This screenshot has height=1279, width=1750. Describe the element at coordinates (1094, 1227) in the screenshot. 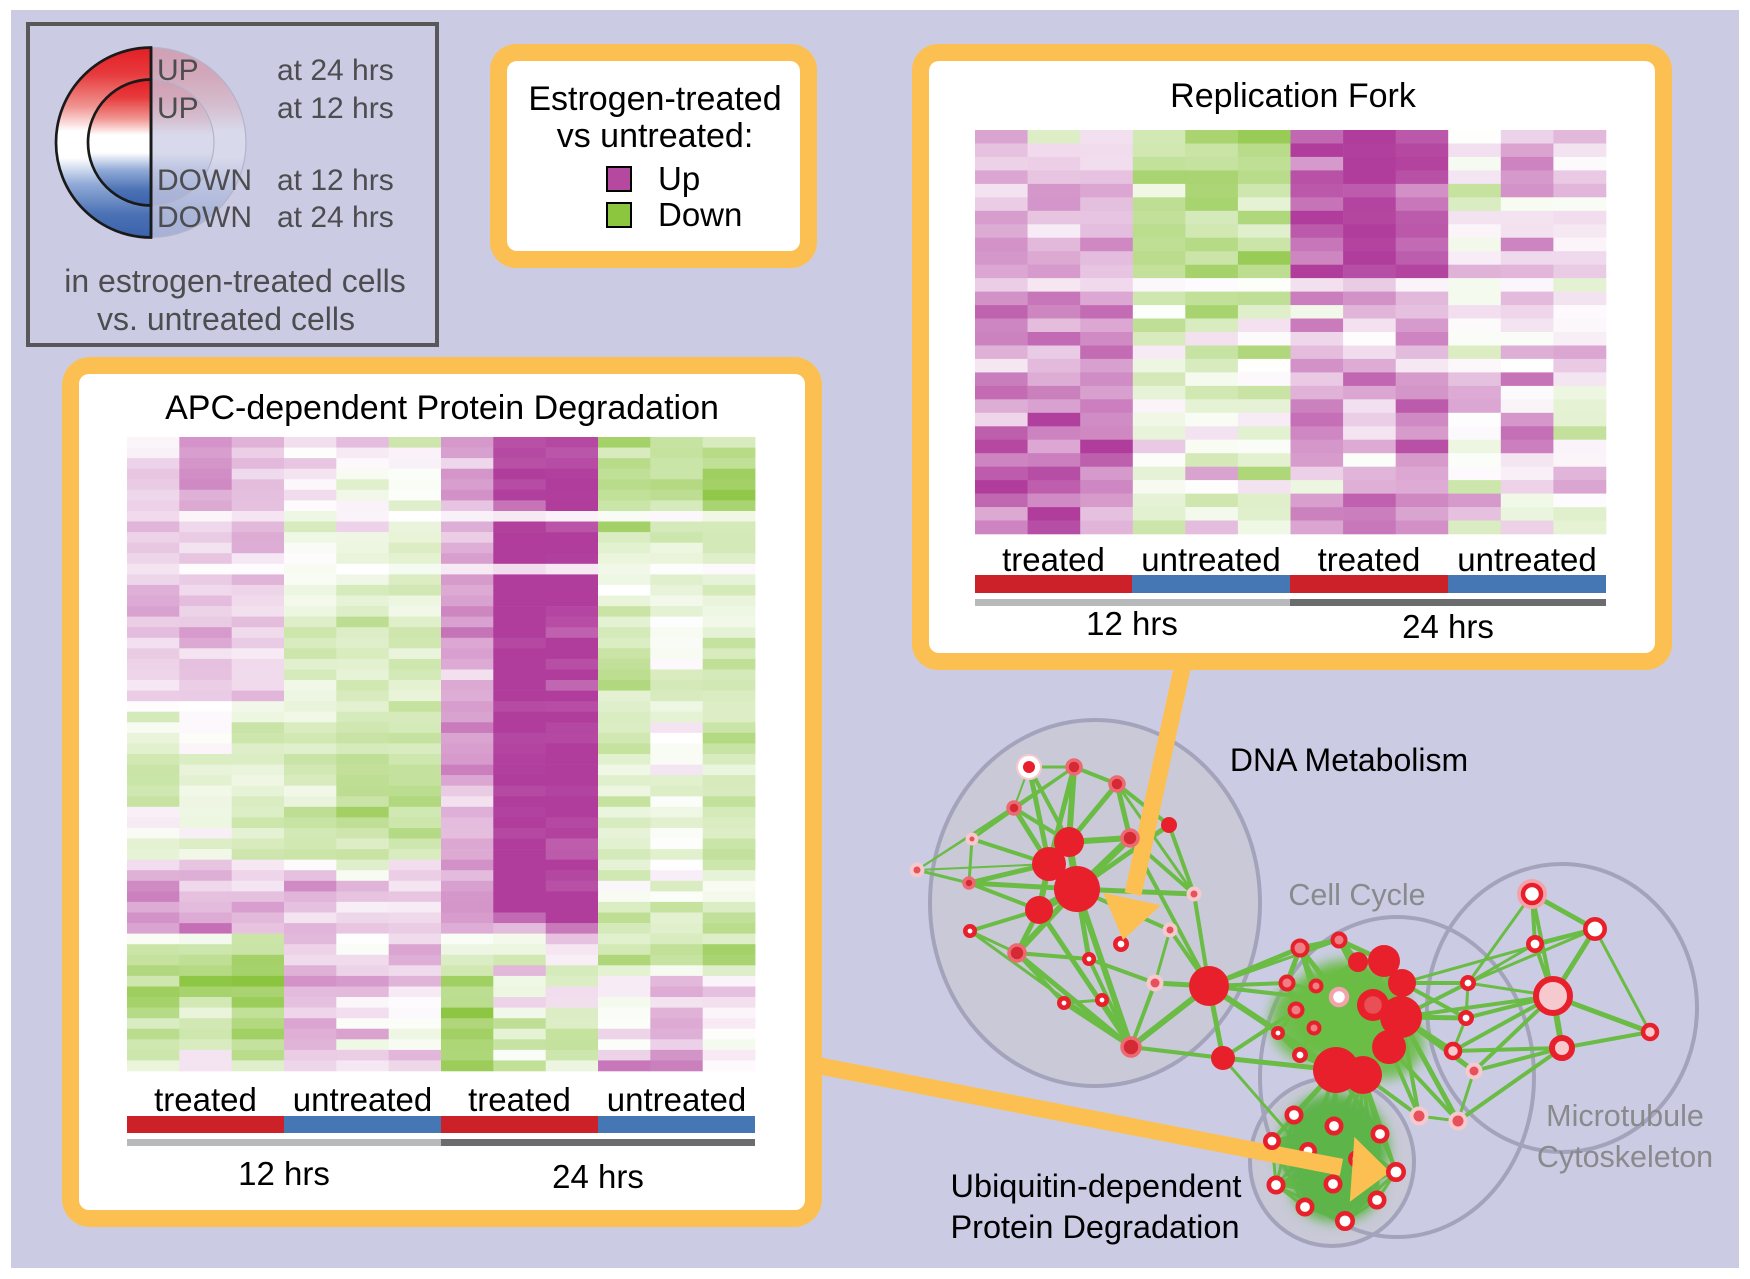

I see `svg-text: Protein Degradation` at that location.